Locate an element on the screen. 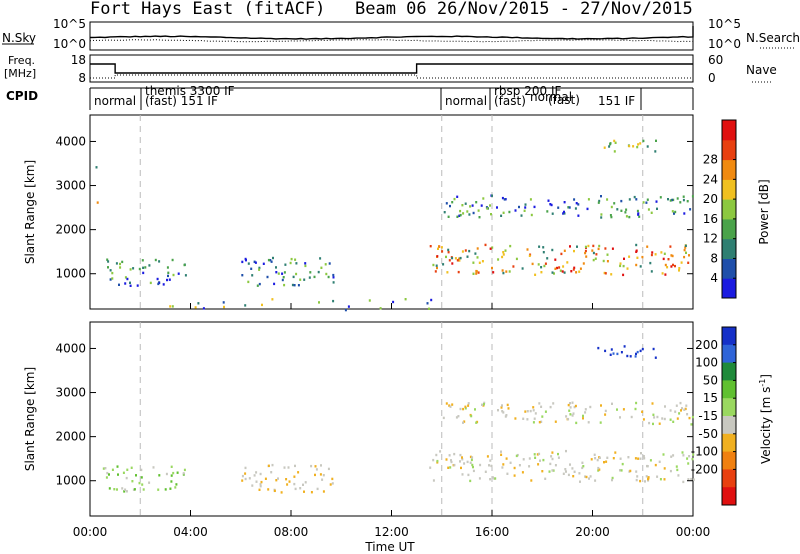 The width and height of the screenshot is (800, 554). velocity-colorbar-label: Velocity [m s-1] is located at coordinates (765, 419).